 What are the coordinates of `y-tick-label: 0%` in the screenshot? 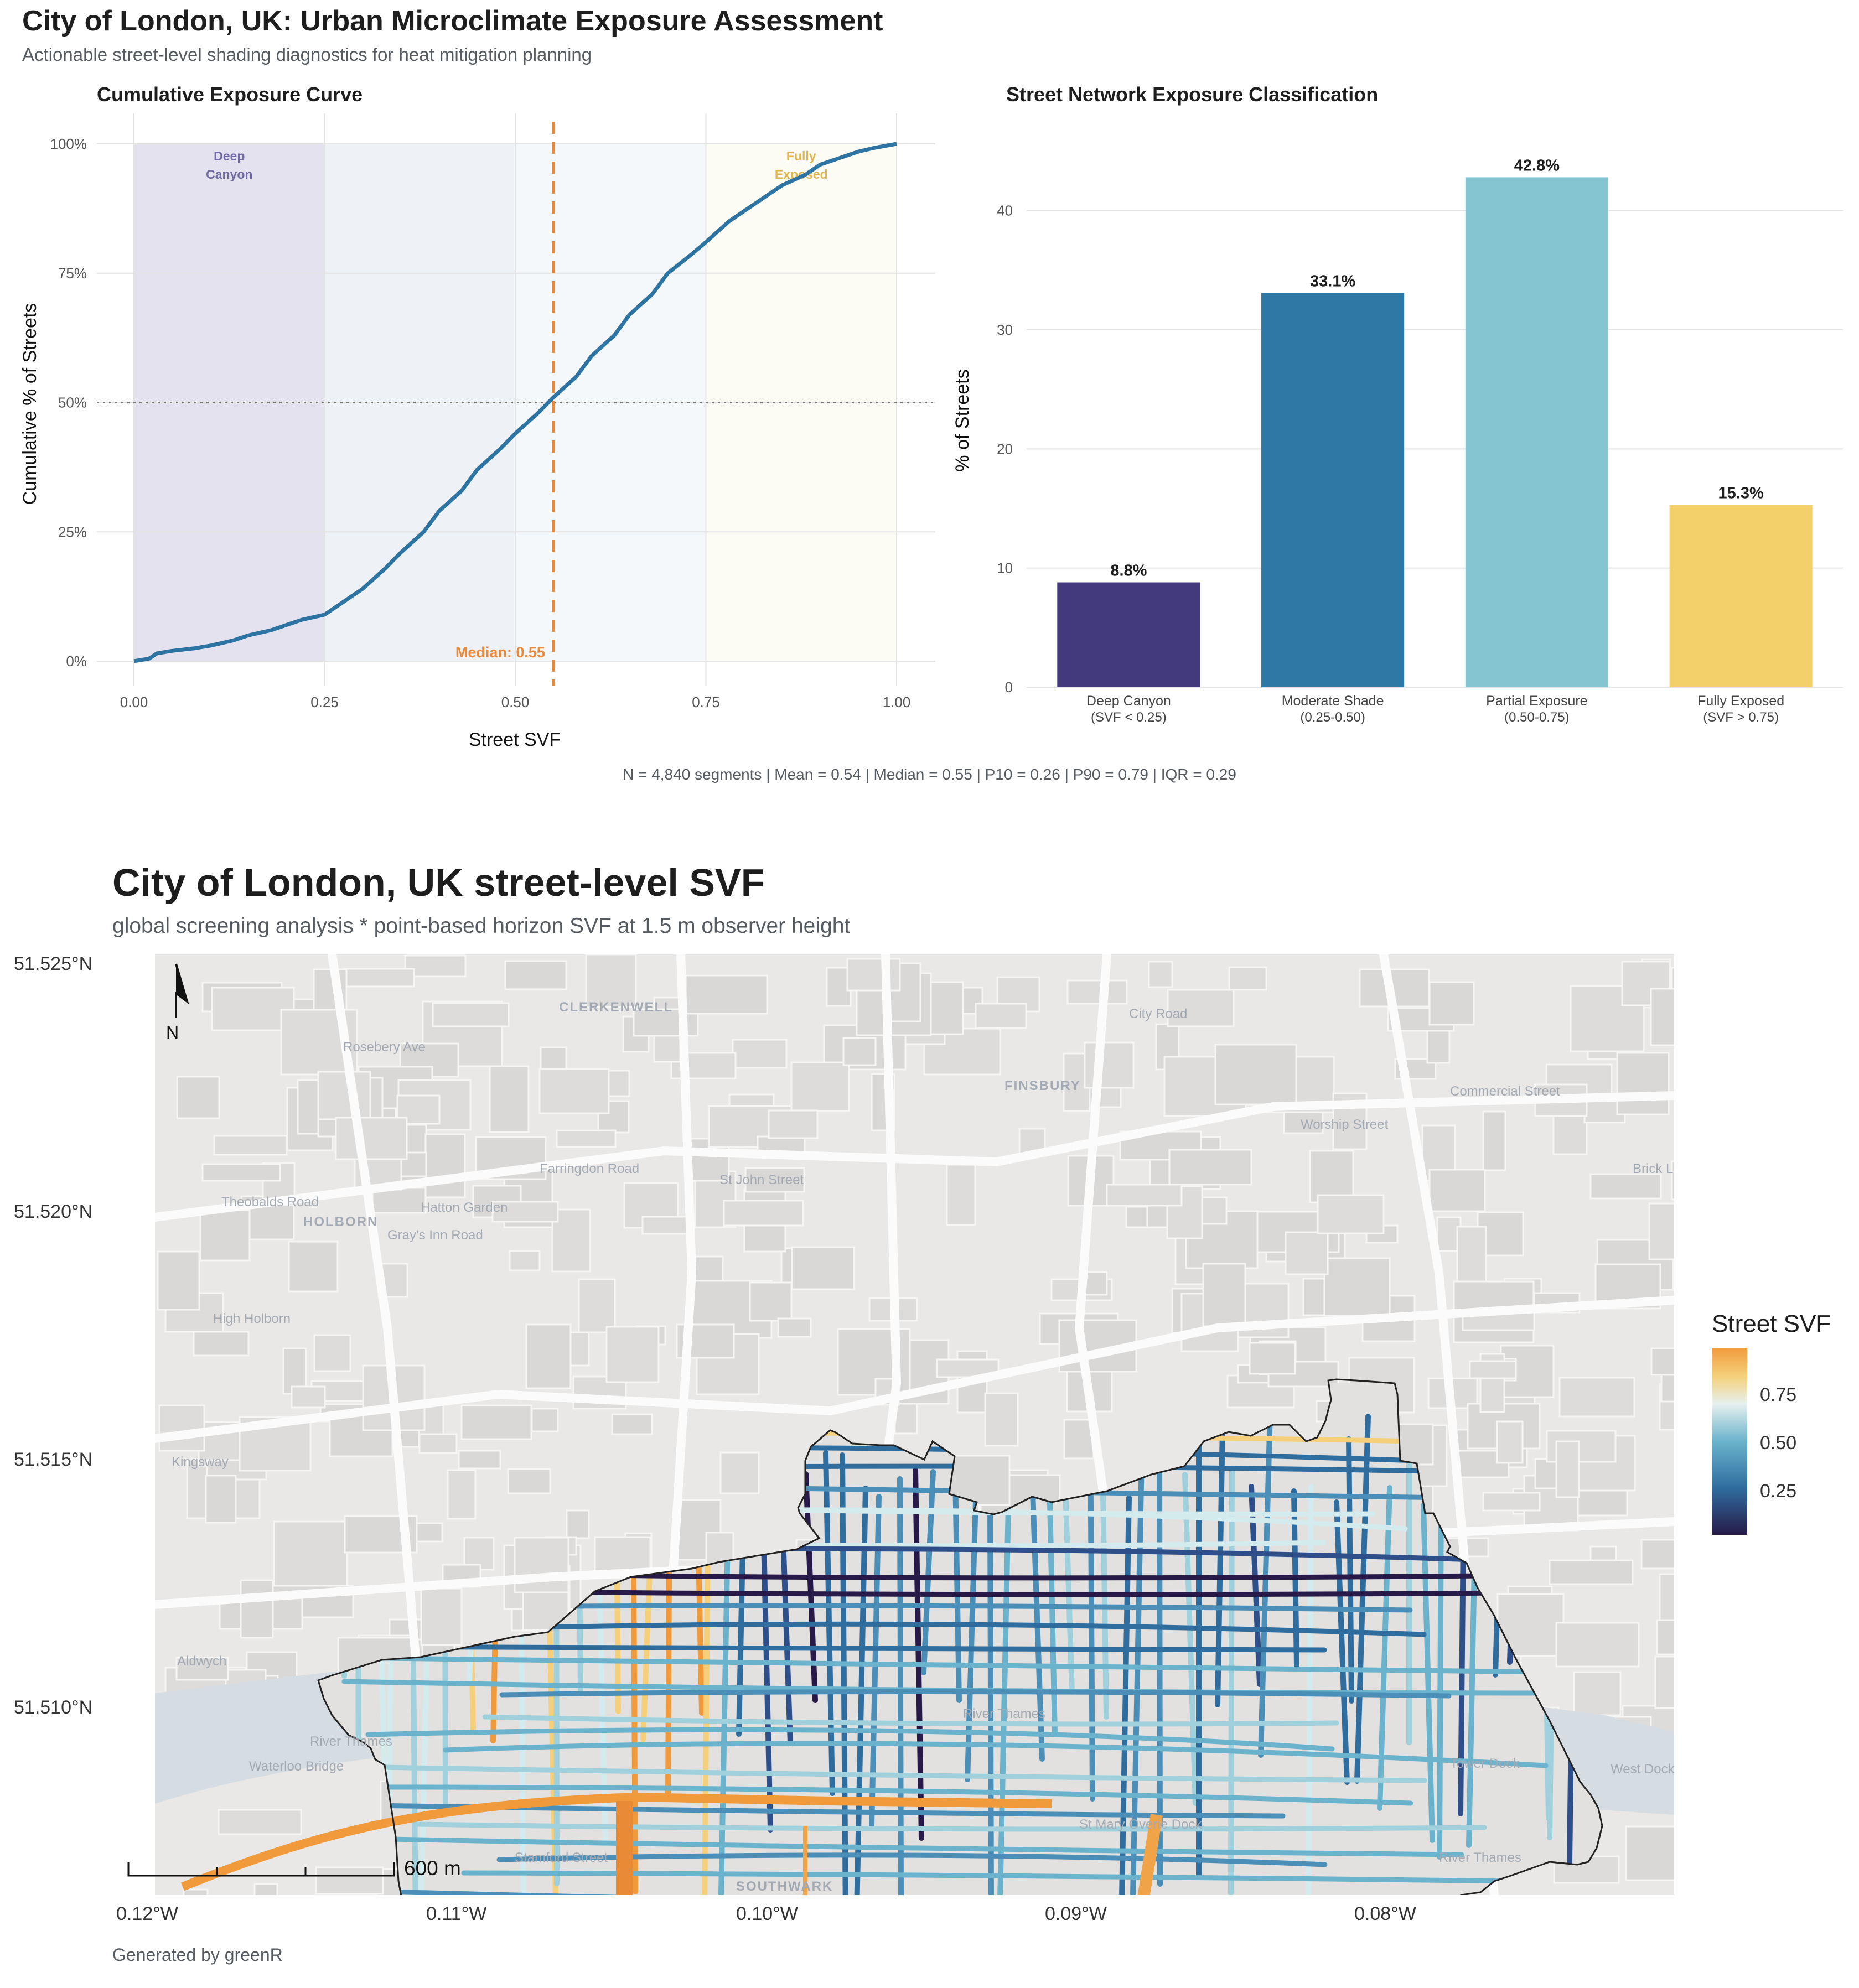 It's located at (76, 661).